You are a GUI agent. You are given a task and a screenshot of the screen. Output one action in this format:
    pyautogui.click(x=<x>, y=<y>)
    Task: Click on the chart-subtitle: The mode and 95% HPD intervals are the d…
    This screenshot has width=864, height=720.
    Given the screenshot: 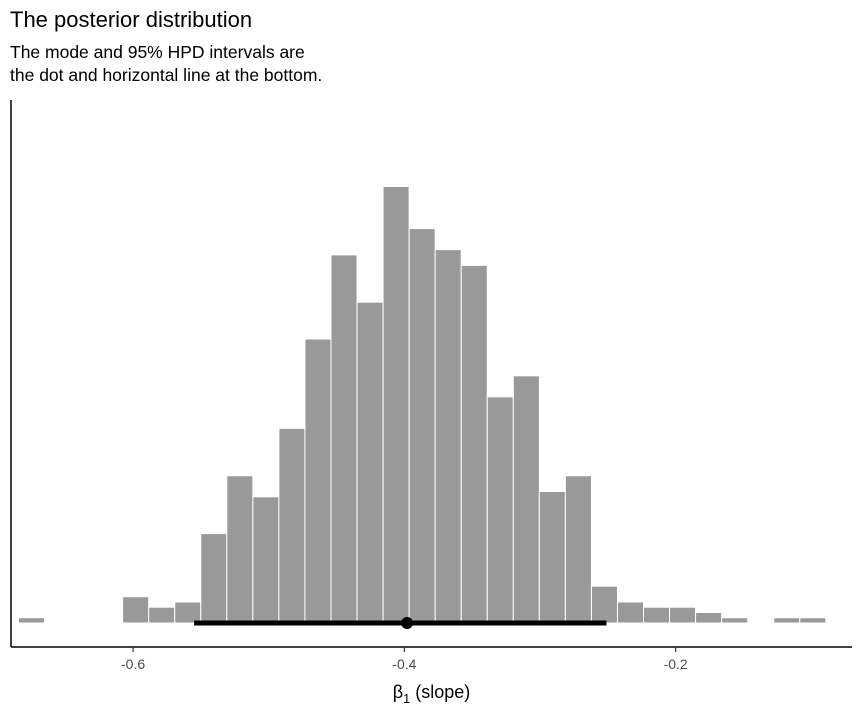 What is the action you would take?
    pyautogui.click(x=166, y=64)
    